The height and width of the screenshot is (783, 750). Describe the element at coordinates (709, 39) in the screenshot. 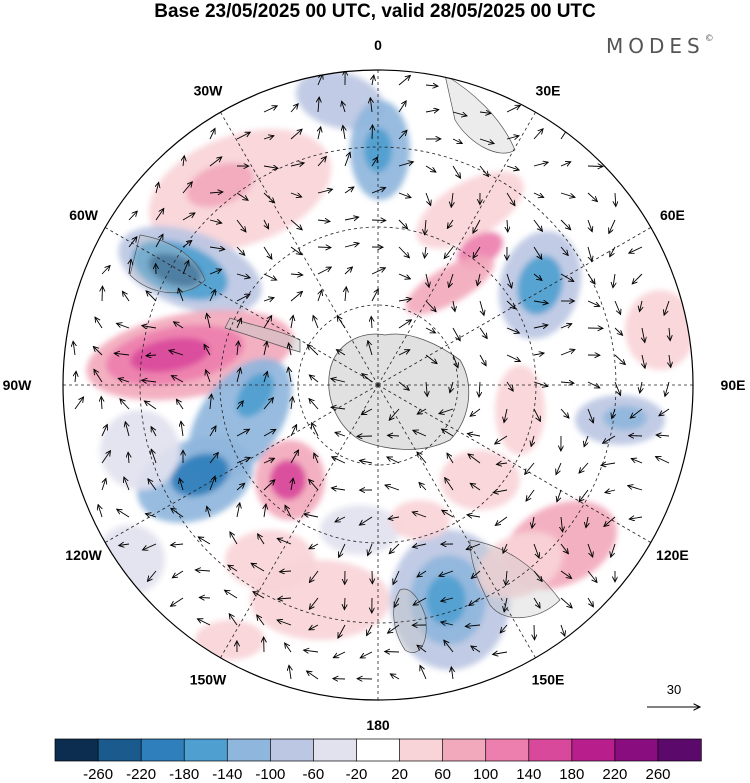

I see `brand-mark: ©` at that location.